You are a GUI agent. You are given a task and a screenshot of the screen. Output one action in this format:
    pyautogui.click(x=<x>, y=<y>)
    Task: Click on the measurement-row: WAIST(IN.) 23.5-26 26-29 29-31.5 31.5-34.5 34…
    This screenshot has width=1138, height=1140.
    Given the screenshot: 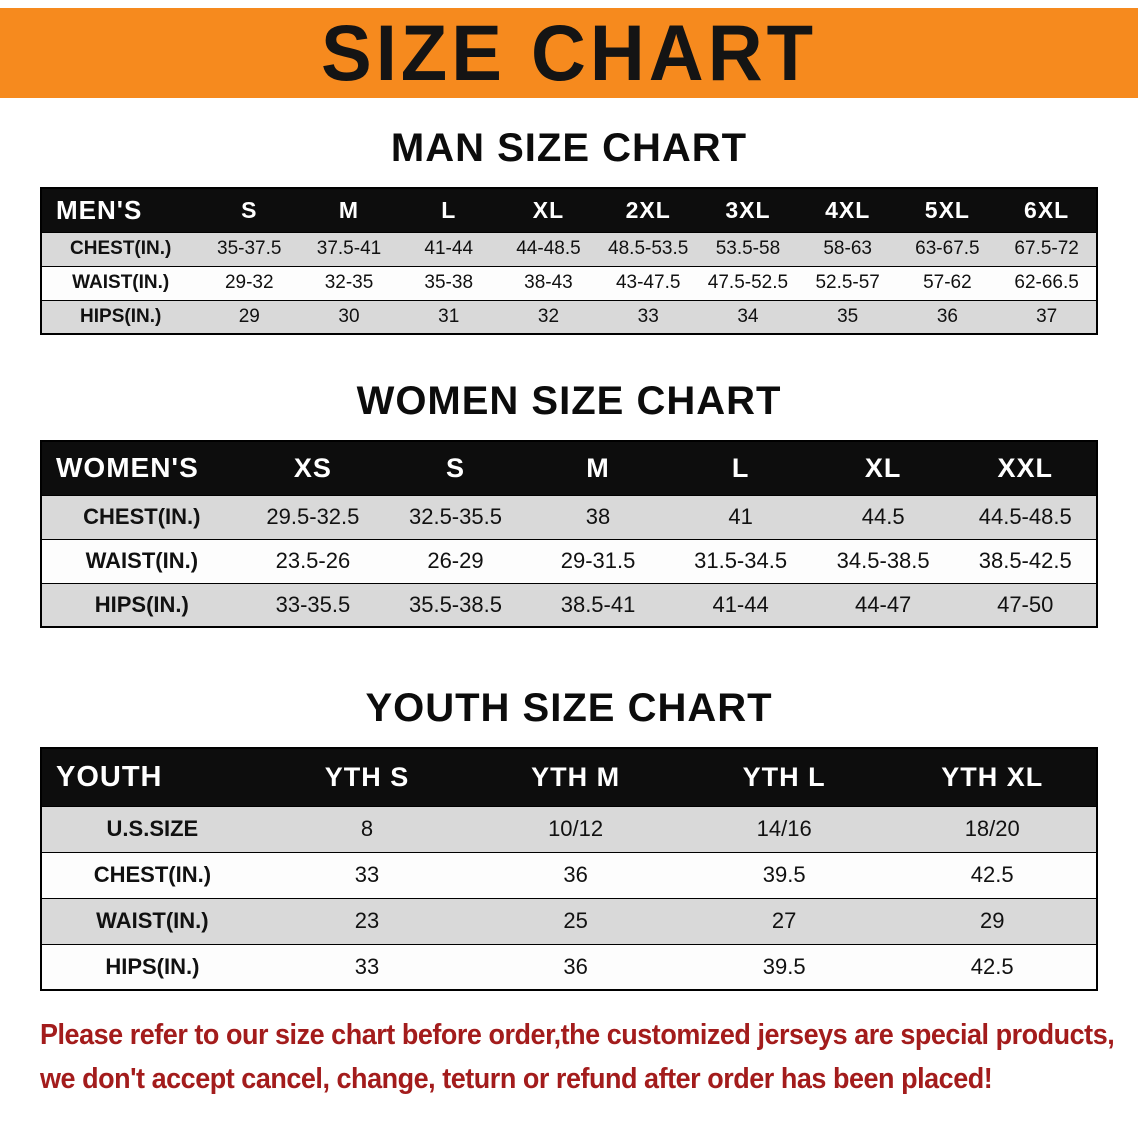 What is the action you would take?
    pyautogui.click(x=569, y=561)
    